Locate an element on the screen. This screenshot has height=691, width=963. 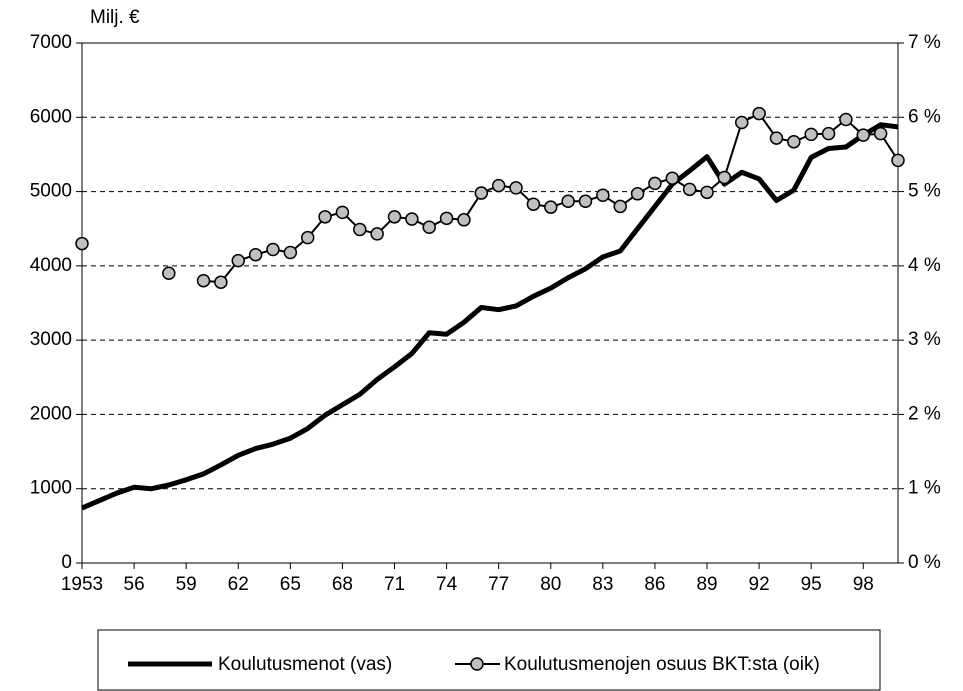
x-tick-label: 62 is located at coordinates (238, 584).